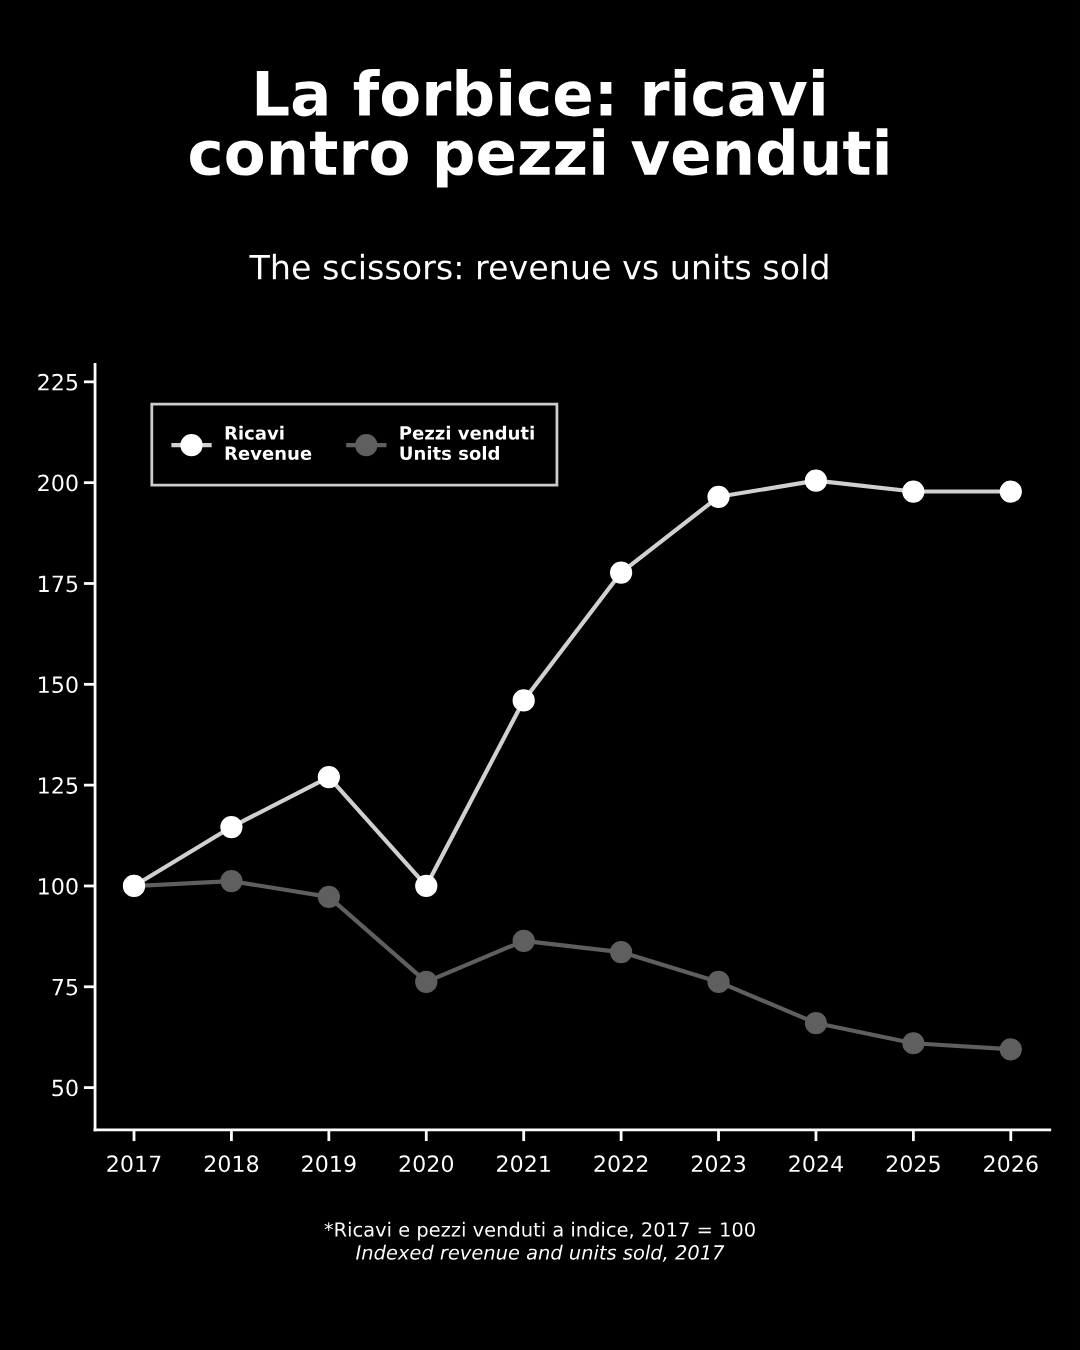 Image resolution: width=1080 pixels, height=1350 pixels. What do you see at coordinates (540, 1253) in the screenshot?
I see `text: Indexed revenue and units sold, 2017` at bounding box center [540, 1253].